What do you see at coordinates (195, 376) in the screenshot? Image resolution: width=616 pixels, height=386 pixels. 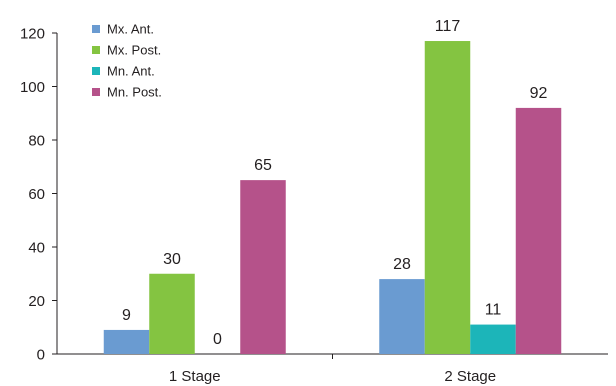 I see `x-category-label: 1 Stage` at bounding box center [195, 376].